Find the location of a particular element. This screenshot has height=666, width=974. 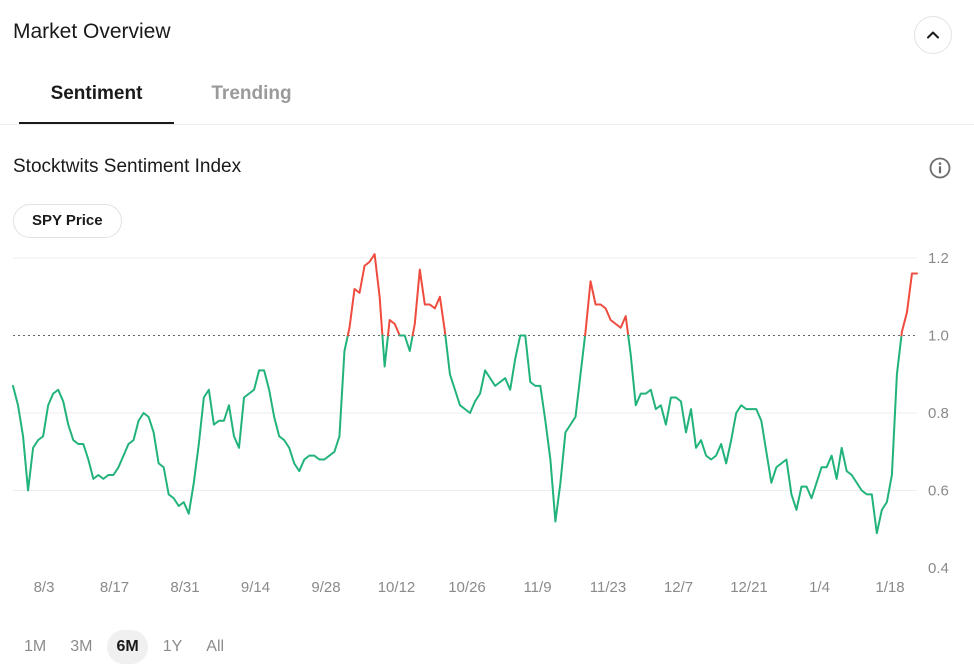

y-tick-label: 0.8 is located at coordinates (938, 413).